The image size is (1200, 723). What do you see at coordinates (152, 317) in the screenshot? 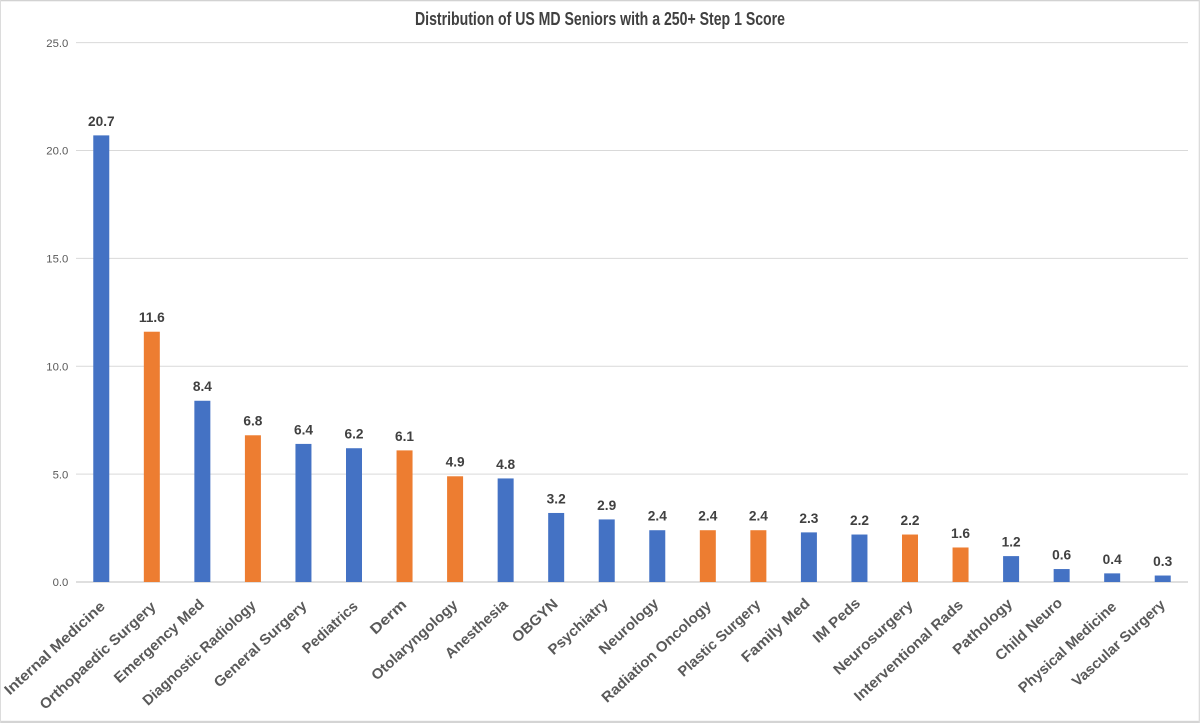
I see `svg-text: 11.6` at bounding box center [152, 317].